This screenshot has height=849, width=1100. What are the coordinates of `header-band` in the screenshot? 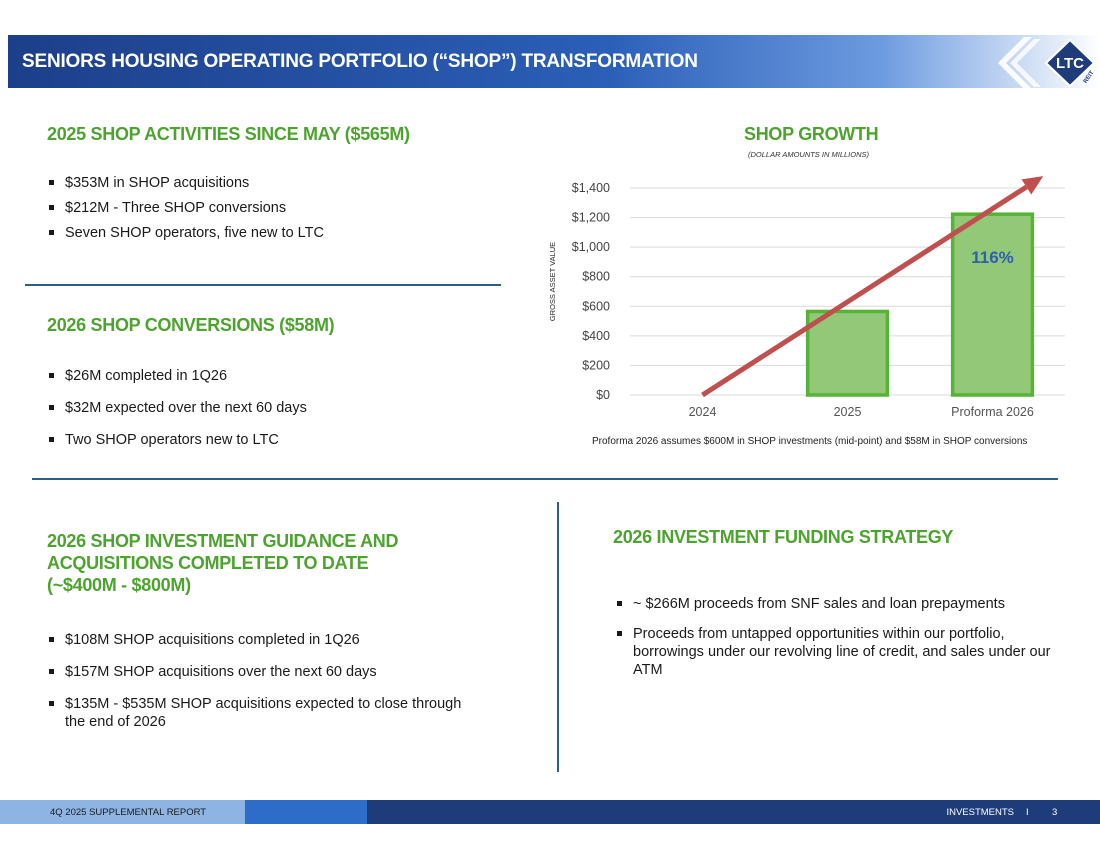 It's located at (554, 61).